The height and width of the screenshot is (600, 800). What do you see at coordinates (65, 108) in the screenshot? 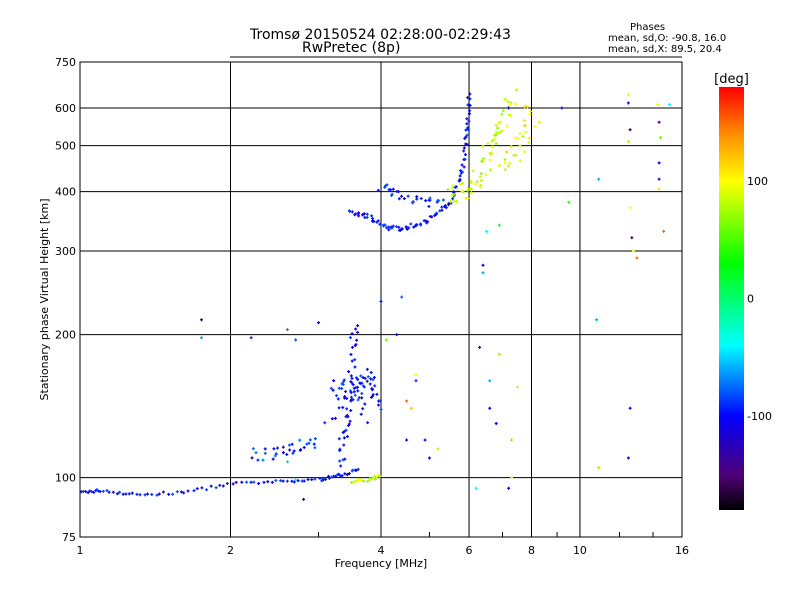
I see `y-tick-label: 600` at bounding box center [65, 108].